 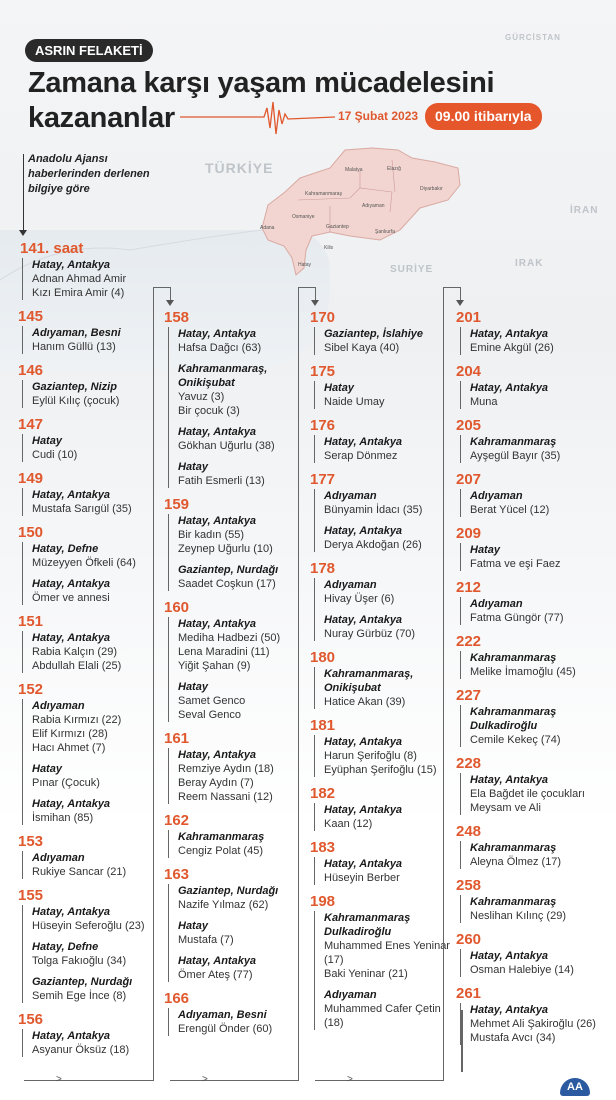 What do you see at coordinates (31, 316) in the screenshot?
I see `hour-label: 145` at bounding box center [31, 316].